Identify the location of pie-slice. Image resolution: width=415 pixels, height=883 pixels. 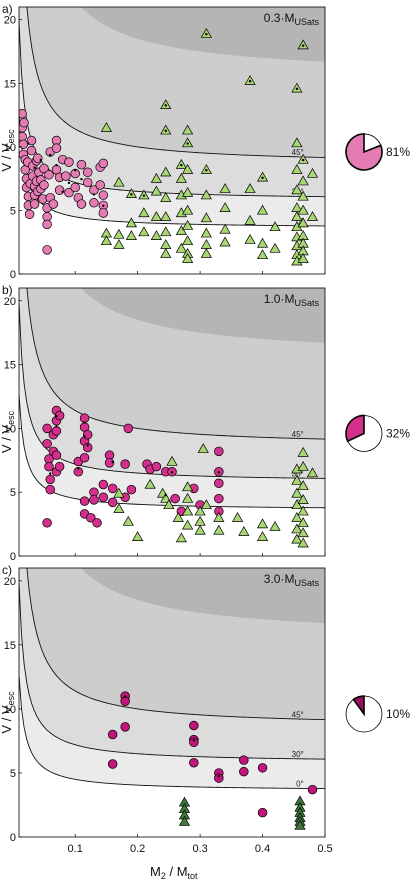
(355, 428).